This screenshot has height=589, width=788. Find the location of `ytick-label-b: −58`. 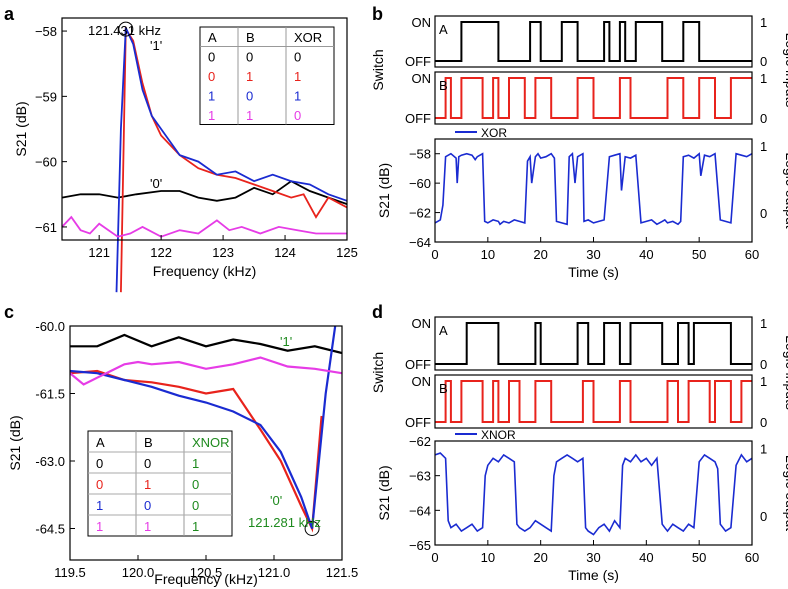

ytick-label-b: −58 is located at coordinates (420, 154).